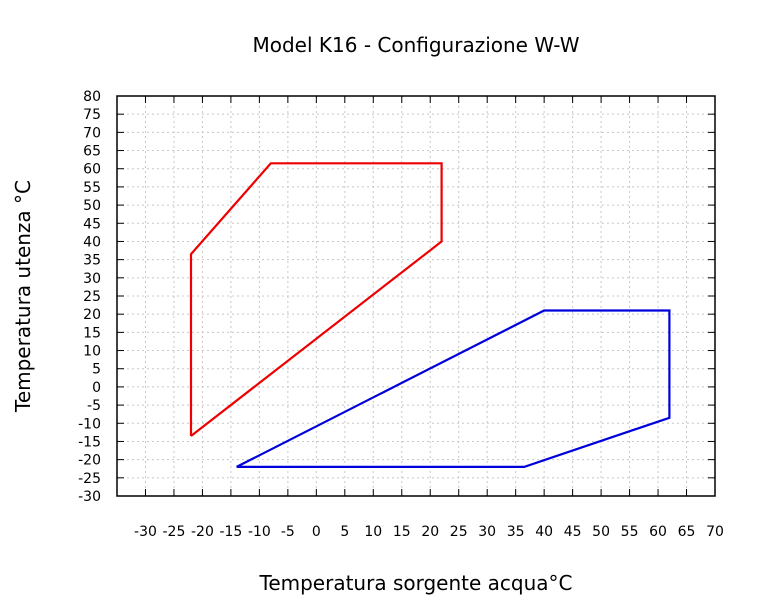 This screenshot has height=602, width=758. Describe the element at coordinates (715, 532) in the screenshot. I see `x-tick-label: 70` at that location.